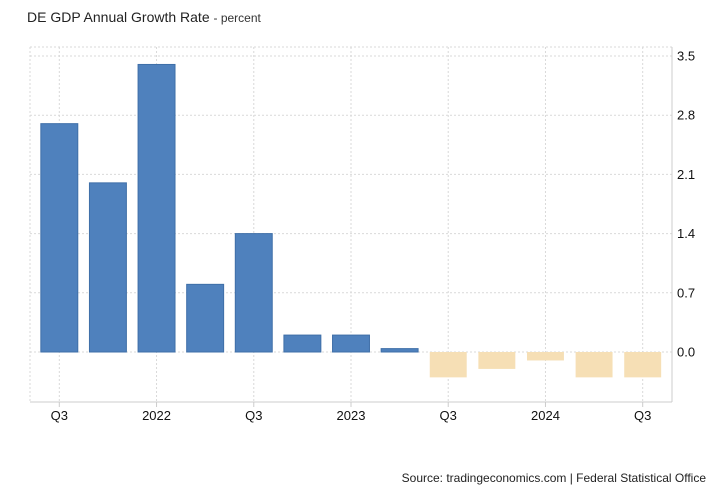 This screenshot has width=720, height=492. I want to click on x-tick-label: 2023, so click(351, 415).